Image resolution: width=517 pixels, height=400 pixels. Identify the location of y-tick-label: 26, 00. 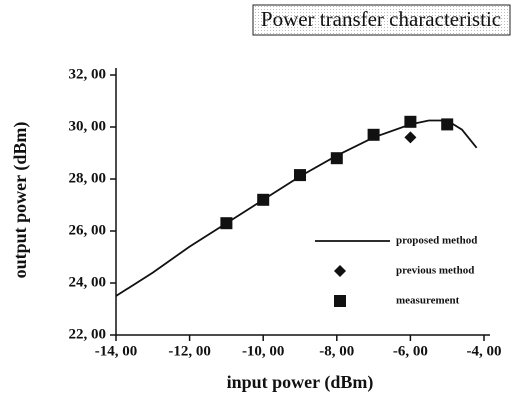
(88, 230).